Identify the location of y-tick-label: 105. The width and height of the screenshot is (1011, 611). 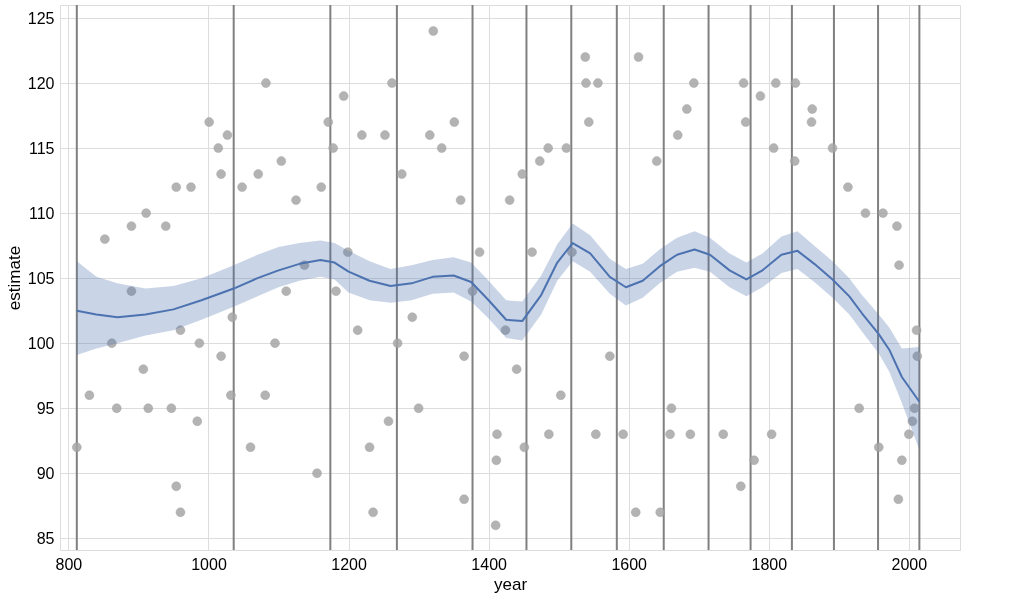
(41, 278).